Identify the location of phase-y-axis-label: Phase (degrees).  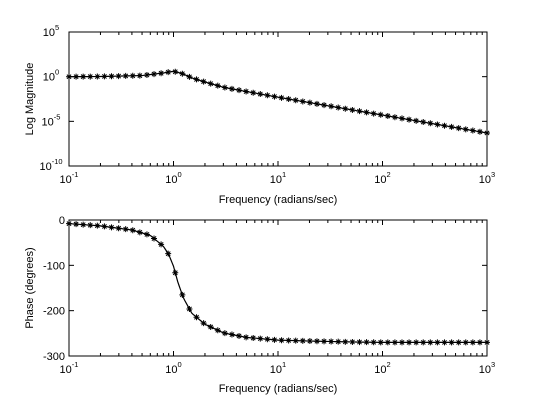
(30, 287).